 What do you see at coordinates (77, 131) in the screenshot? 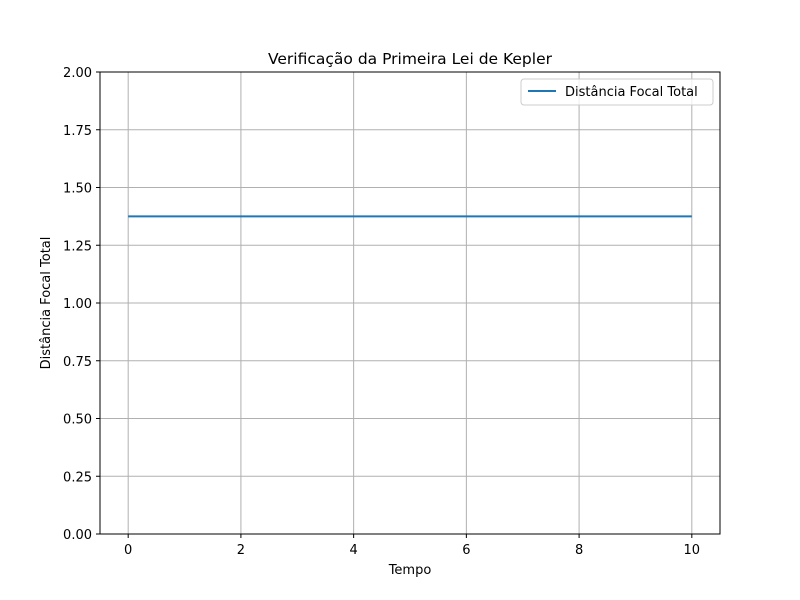
I see `y-tick-label: 1.75` at bounding box center [77, 131].